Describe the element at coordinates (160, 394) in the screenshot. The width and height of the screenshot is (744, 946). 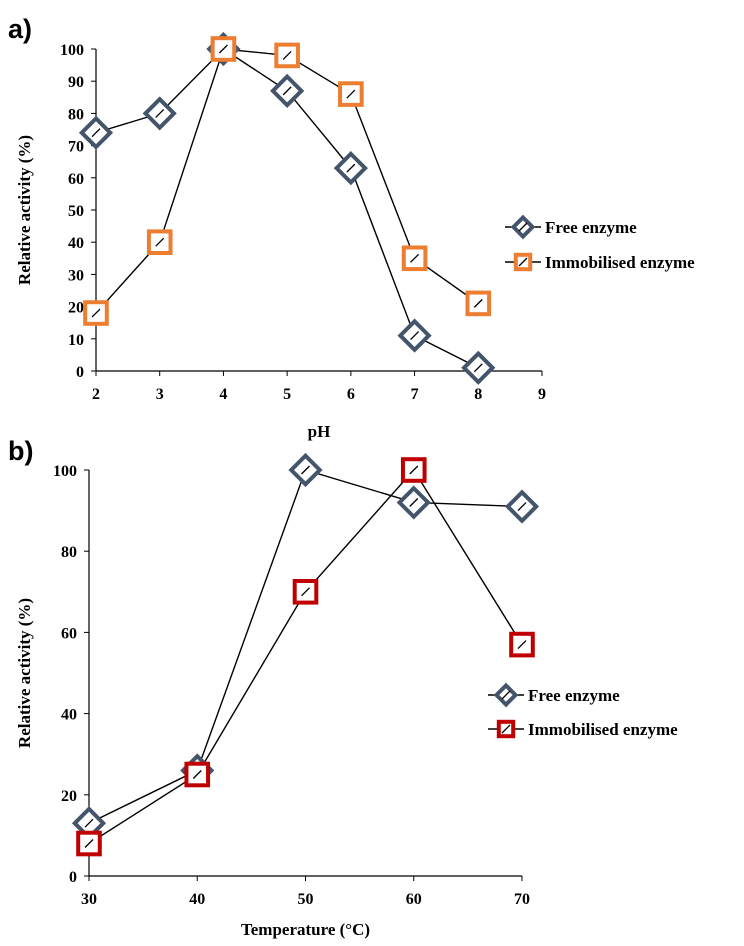
I see `x-tick-label: 3` at that location.